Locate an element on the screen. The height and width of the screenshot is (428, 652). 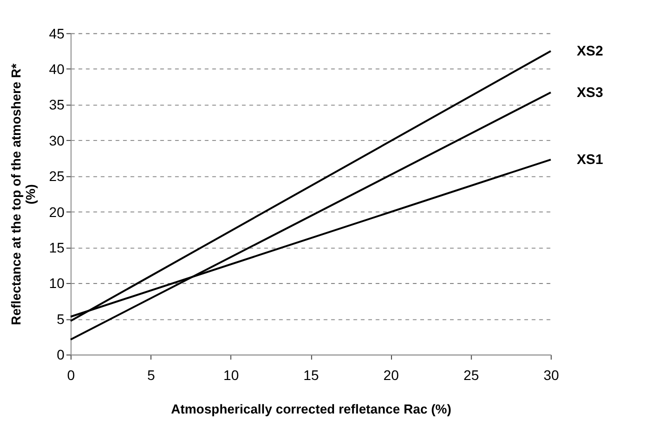
y-tick-label: 25 is located at coordinates (57, 176).